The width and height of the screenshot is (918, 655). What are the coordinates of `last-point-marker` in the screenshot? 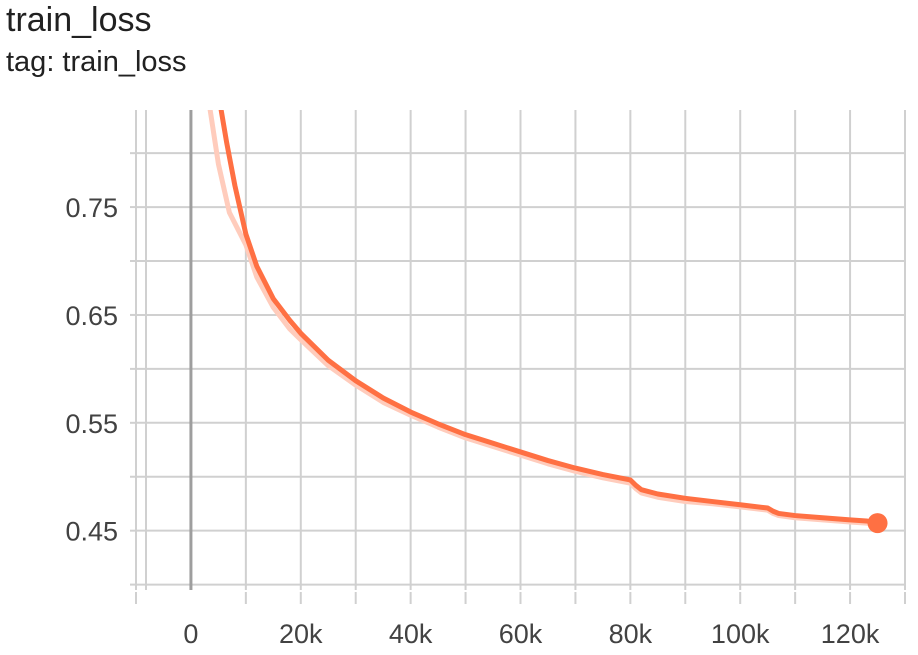 It's located at (877, 523).